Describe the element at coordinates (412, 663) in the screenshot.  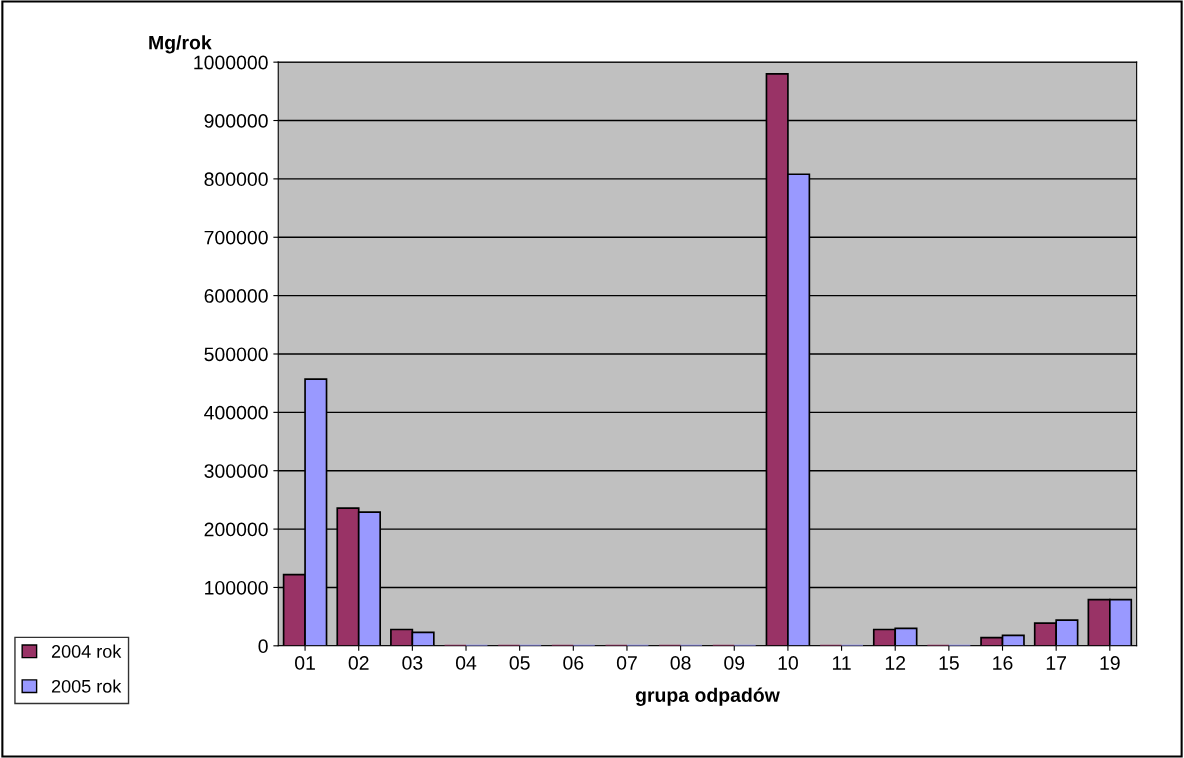
I see `x-tick-label: 03` at that location.